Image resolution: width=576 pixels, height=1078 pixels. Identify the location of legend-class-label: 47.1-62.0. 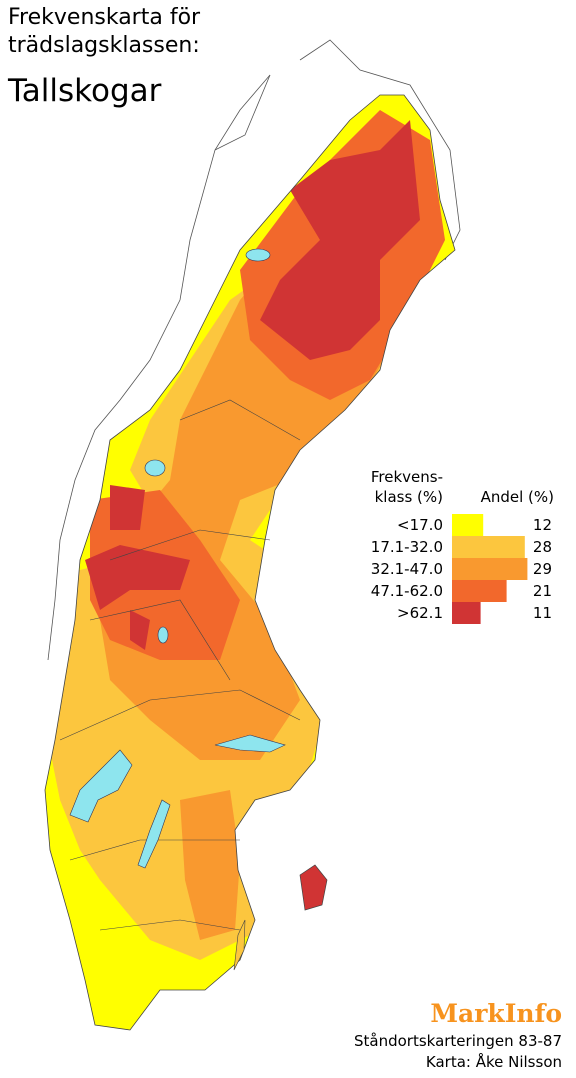
(407, 591).